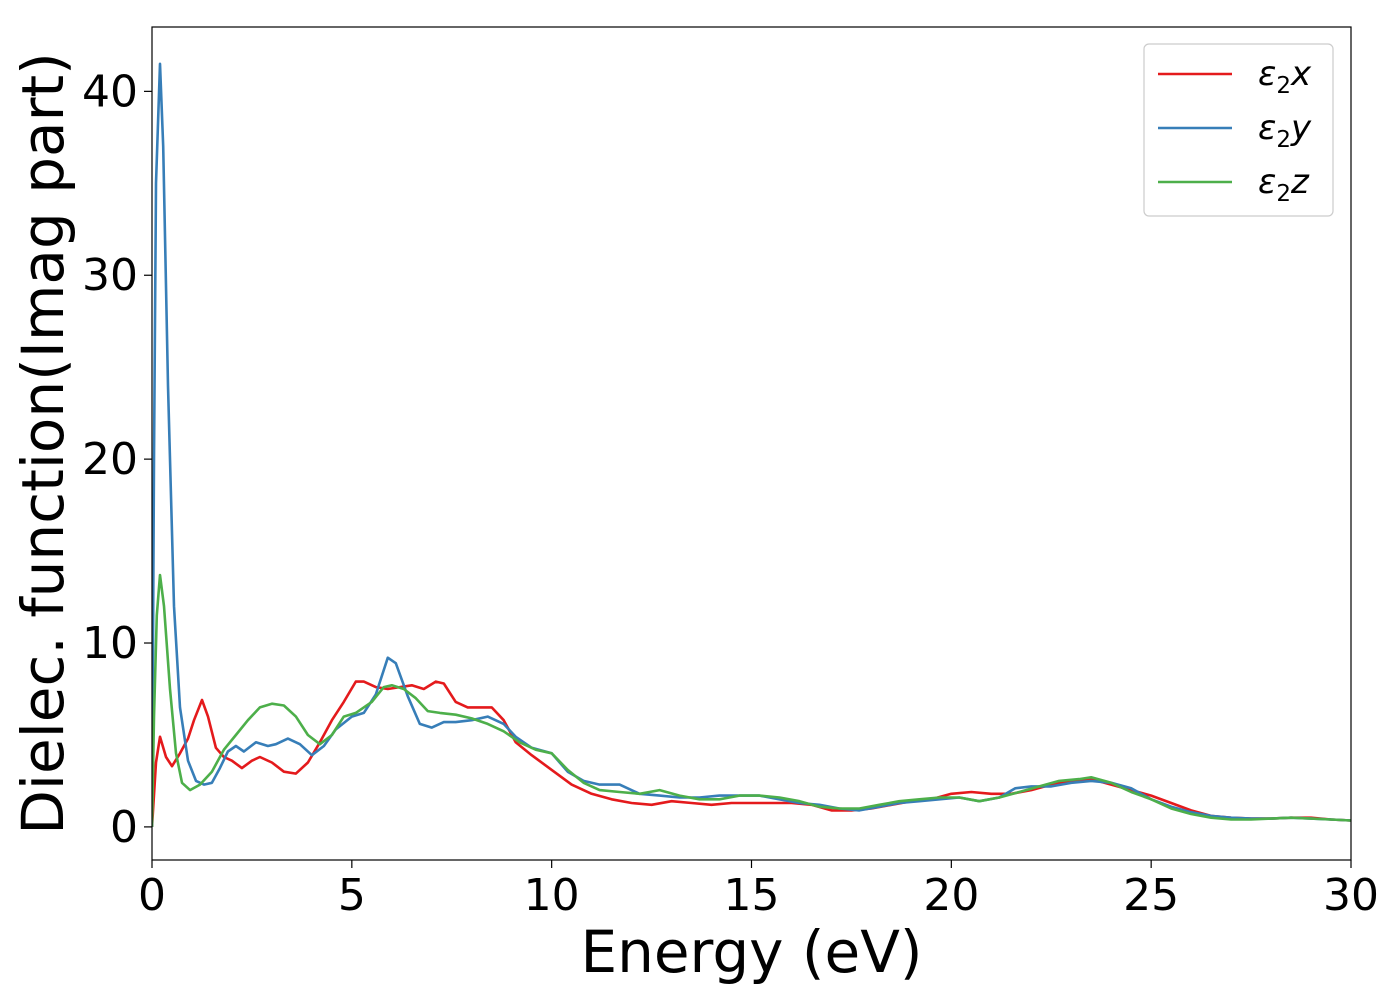  What do you see at coordinates (1351, 895) in the screenshot?
I see `x-tick-label: 30` at bounding box center [1351, 895].